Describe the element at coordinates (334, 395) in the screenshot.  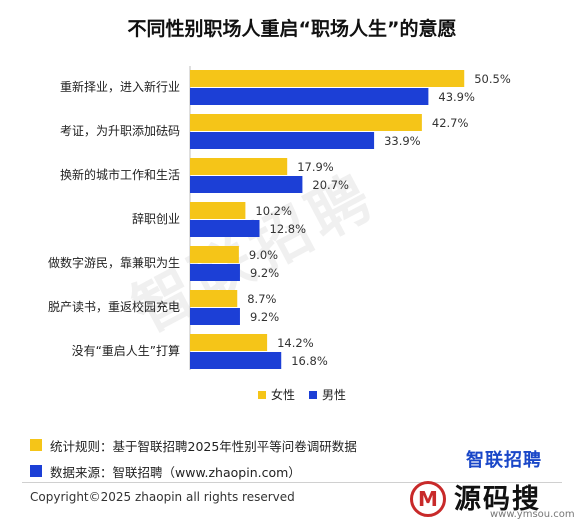
I see `legend-label-male: 男性` at that location.